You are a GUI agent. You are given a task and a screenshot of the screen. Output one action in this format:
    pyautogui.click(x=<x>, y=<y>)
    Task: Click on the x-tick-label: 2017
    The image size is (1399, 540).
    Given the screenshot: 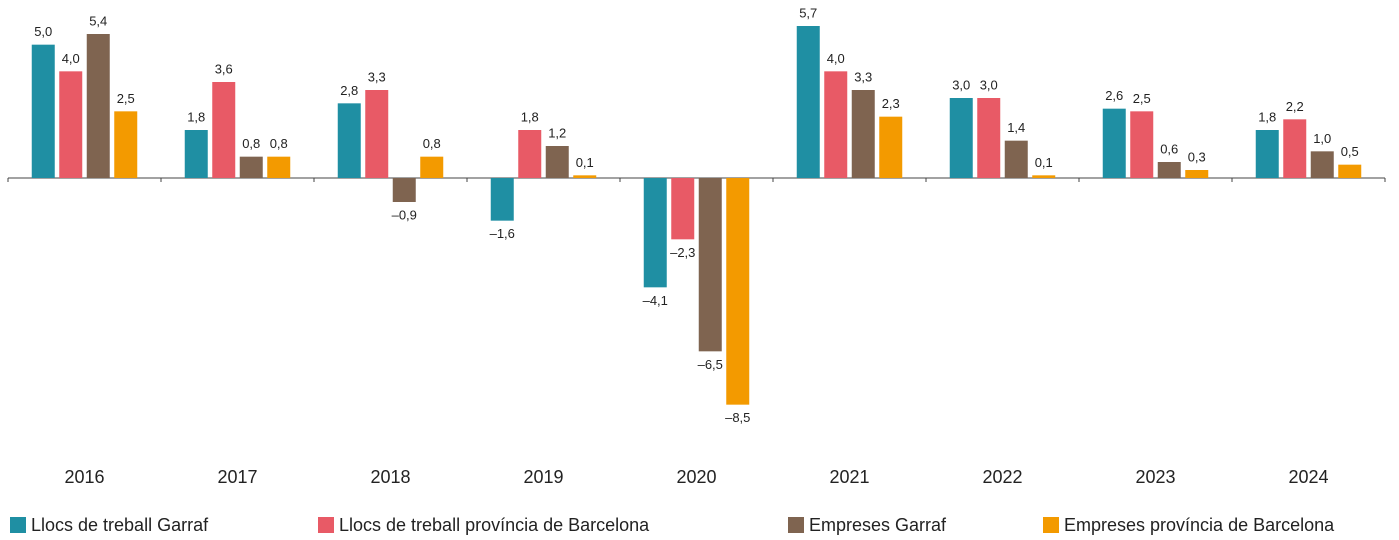 What is the action you would take?
    pyautogui.click(x=237, y=477)
    